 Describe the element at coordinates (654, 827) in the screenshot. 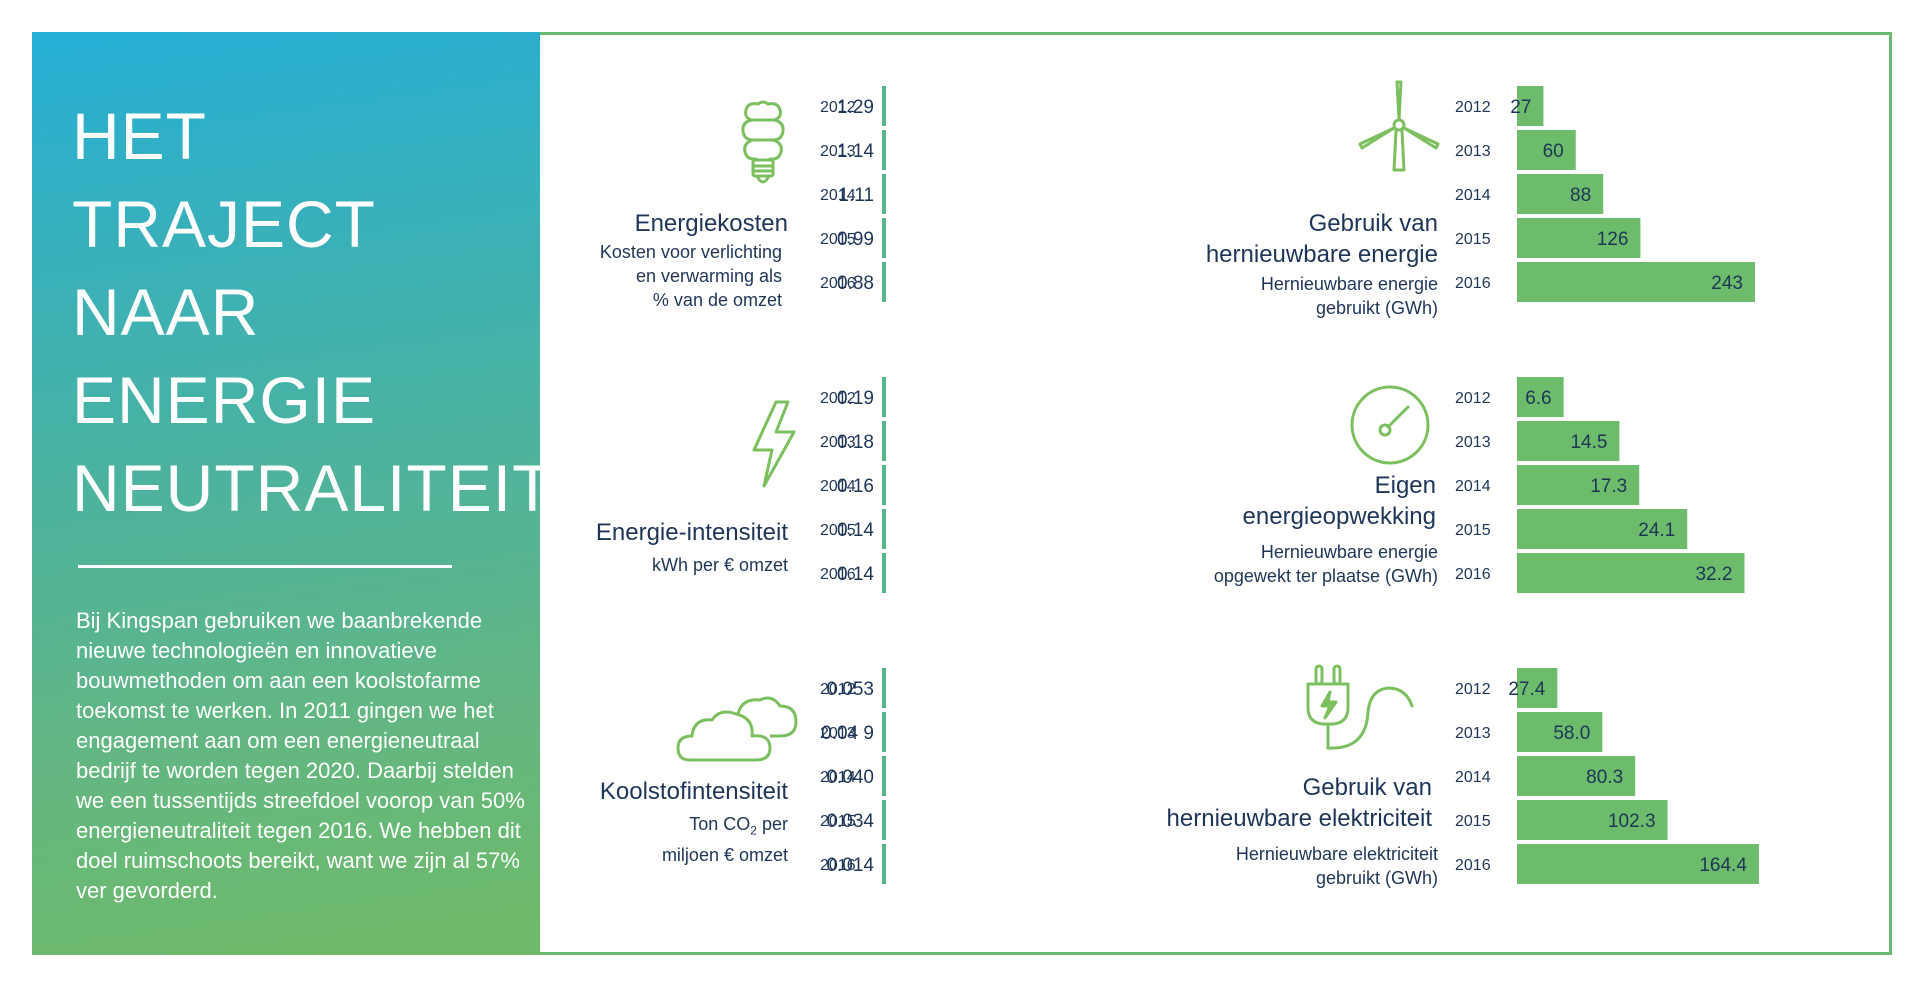

I see `subtitle-line: Ton CO2 per` at that location.